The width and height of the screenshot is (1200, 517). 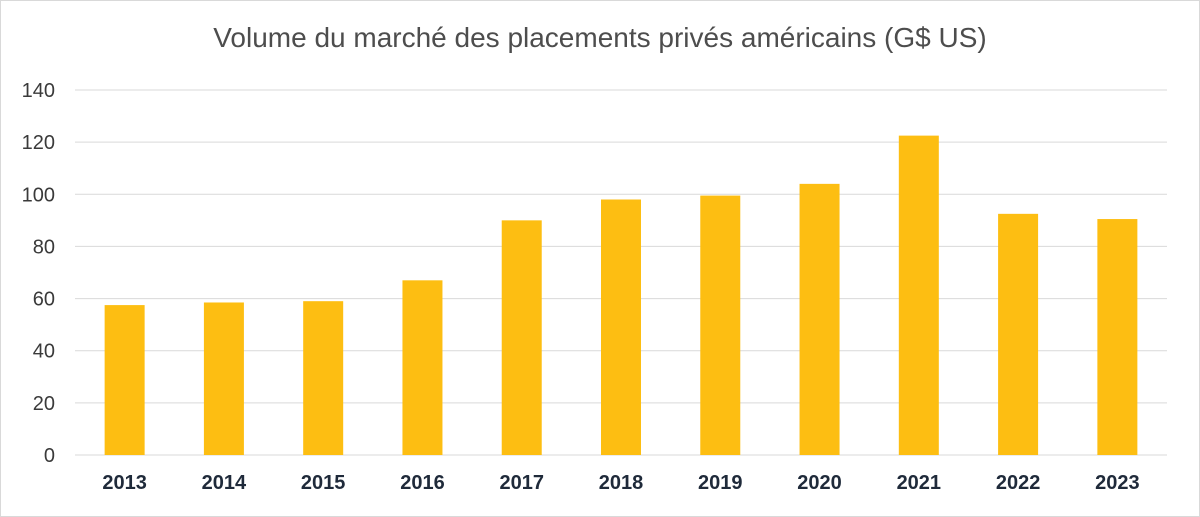 What do you see at coordinates (720, 325) in the screenshot?
I see `bar-2019` at bounding box center [720, 325].